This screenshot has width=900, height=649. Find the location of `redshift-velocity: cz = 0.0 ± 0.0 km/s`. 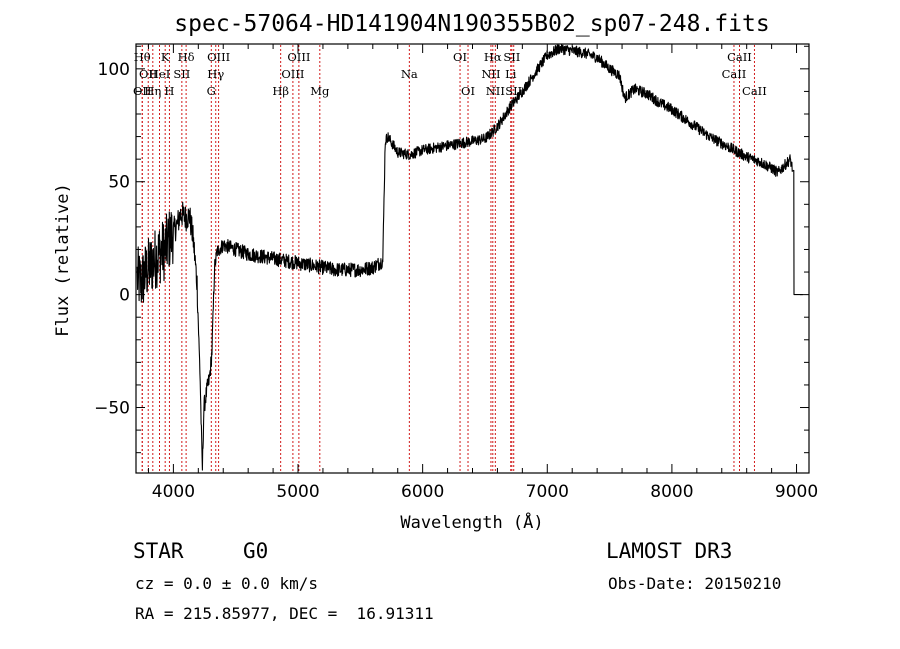

redshift-velocity: cz = 0.0 ± 0.0 km/s is located at coordinates (227, 583).